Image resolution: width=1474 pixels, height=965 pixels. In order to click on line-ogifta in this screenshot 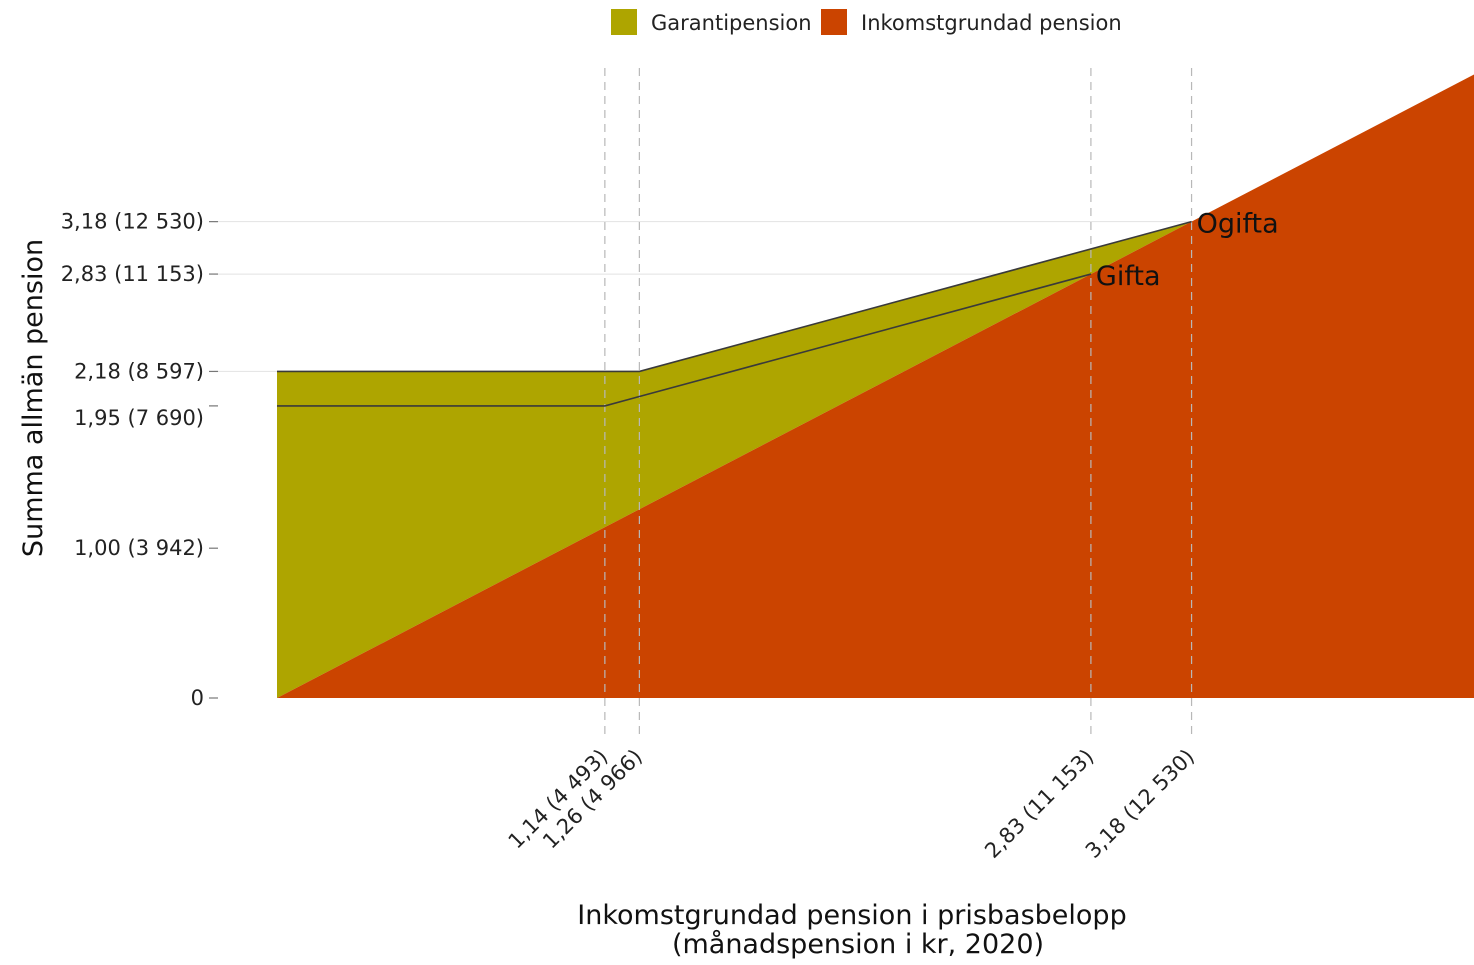, I will do `click(734, 296)`.